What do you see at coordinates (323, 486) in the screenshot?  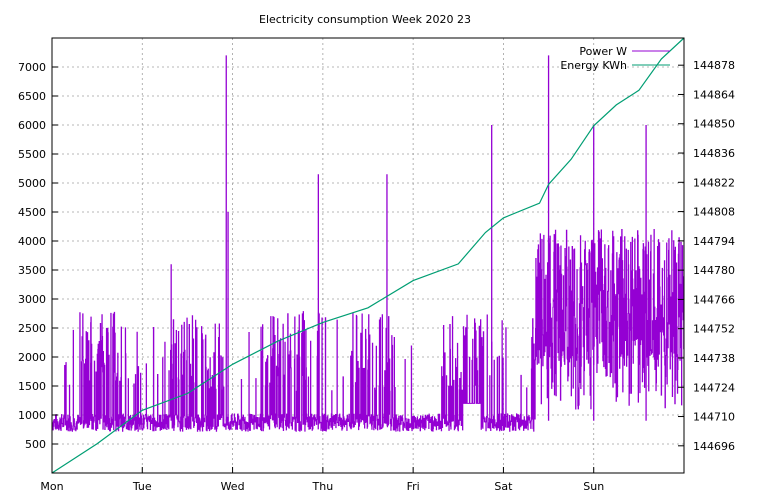 I see `x-tick-label: Thu` at bounding box center [323, 486].